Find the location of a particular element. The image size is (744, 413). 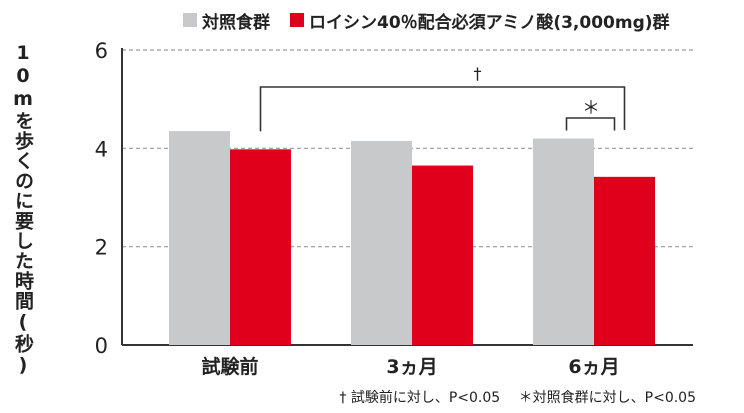

y-tick-label-2: 2 is located at coordinates (101, 248).